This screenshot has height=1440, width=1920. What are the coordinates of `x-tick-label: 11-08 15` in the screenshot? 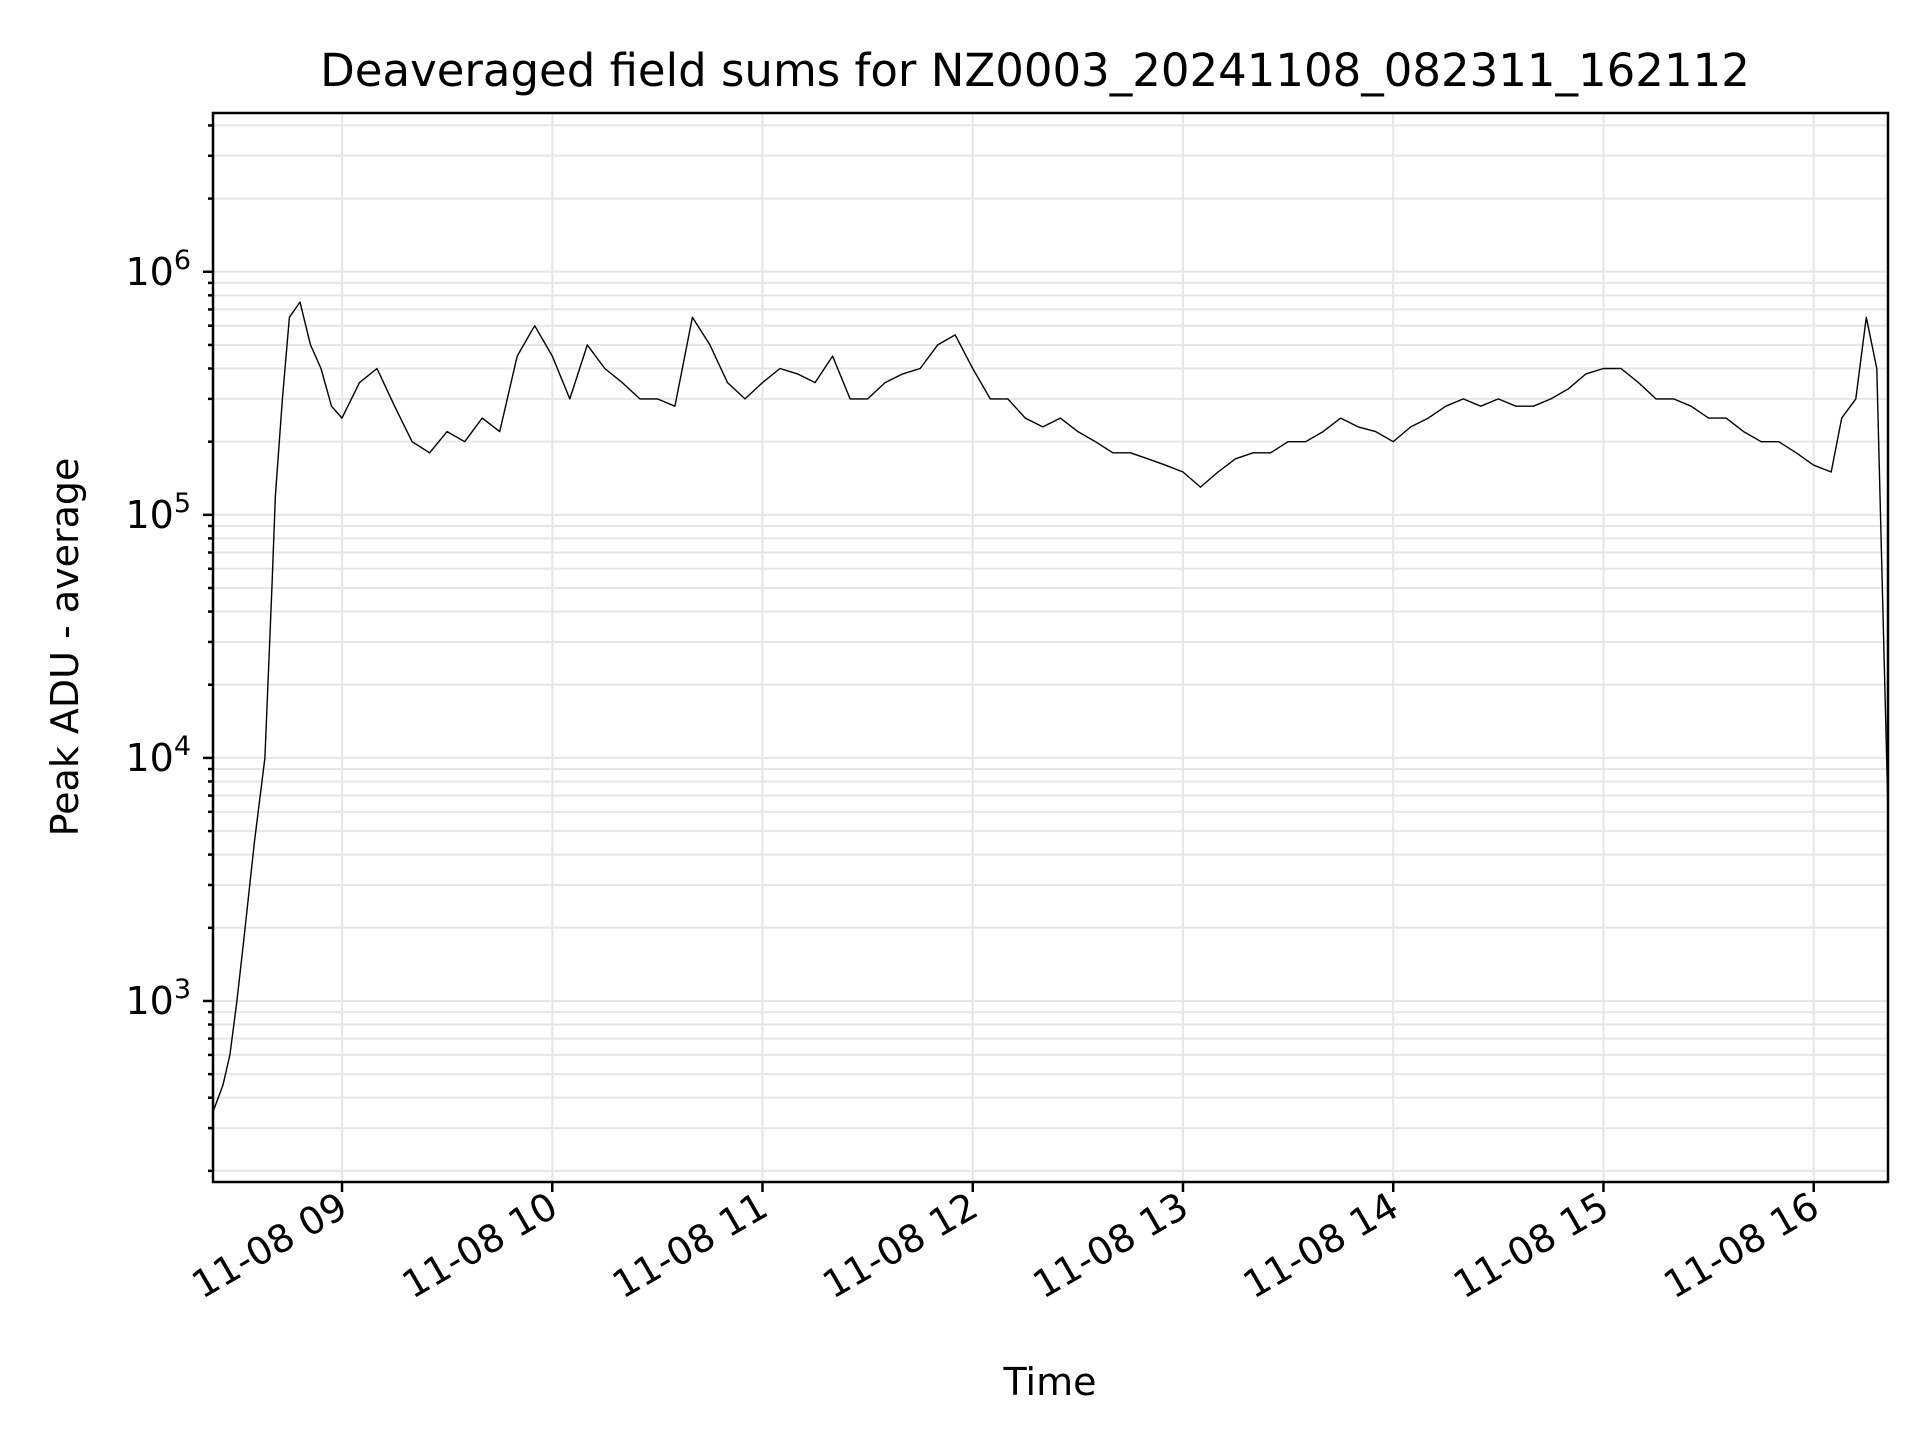 It's located at (1531, 1246).